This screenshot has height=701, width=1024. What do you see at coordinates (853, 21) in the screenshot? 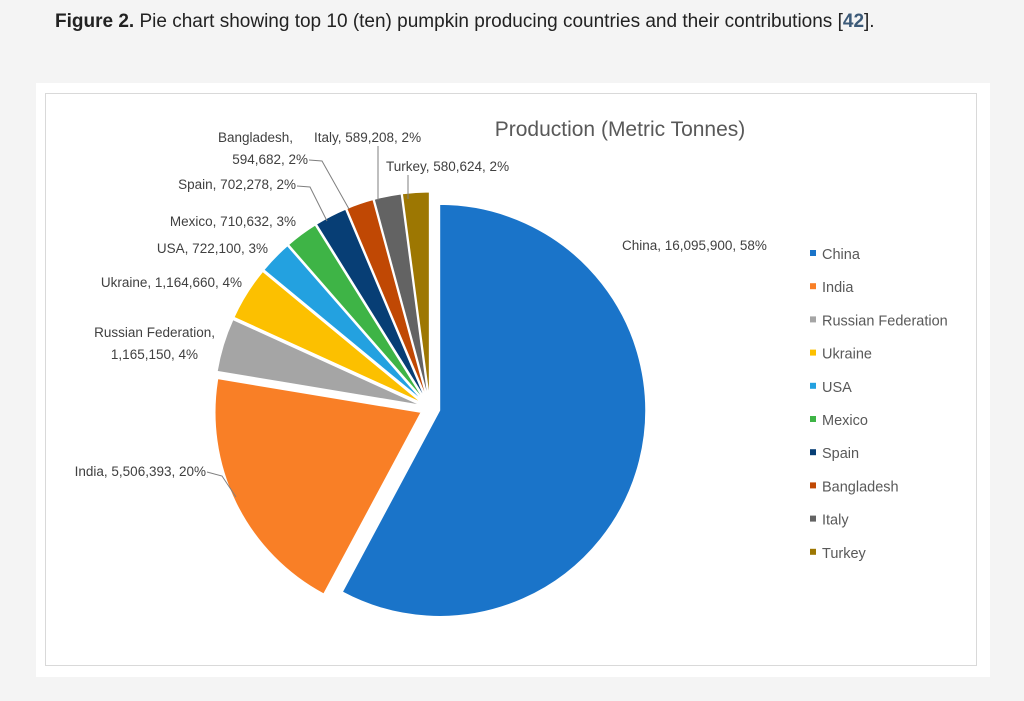
I see `reference-link: 42` at bounding box center [853, 21].